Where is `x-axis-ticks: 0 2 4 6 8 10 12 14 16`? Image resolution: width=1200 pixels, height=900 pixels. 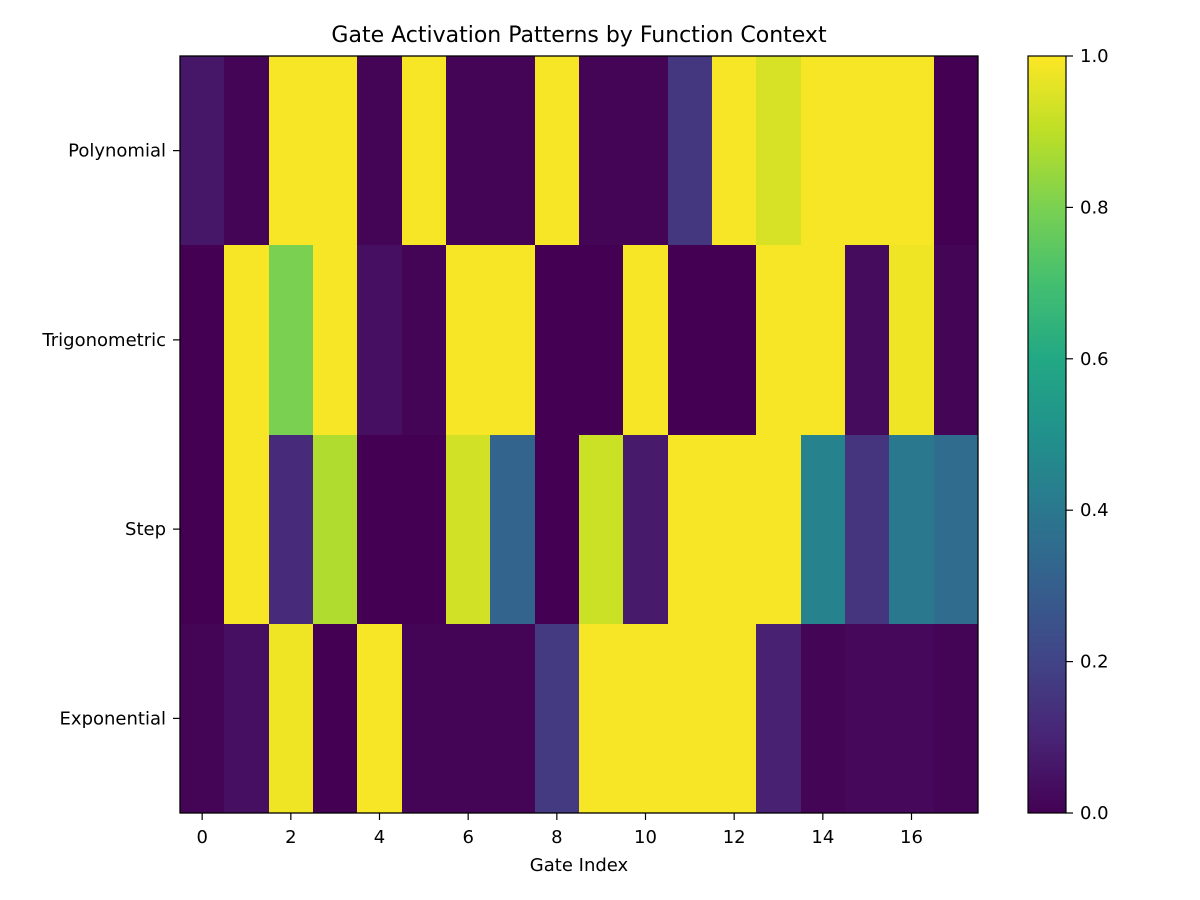
x-axis-ticks: 0 2 4 6 8 10 12 14 16 is located at coordinates (559, 830).